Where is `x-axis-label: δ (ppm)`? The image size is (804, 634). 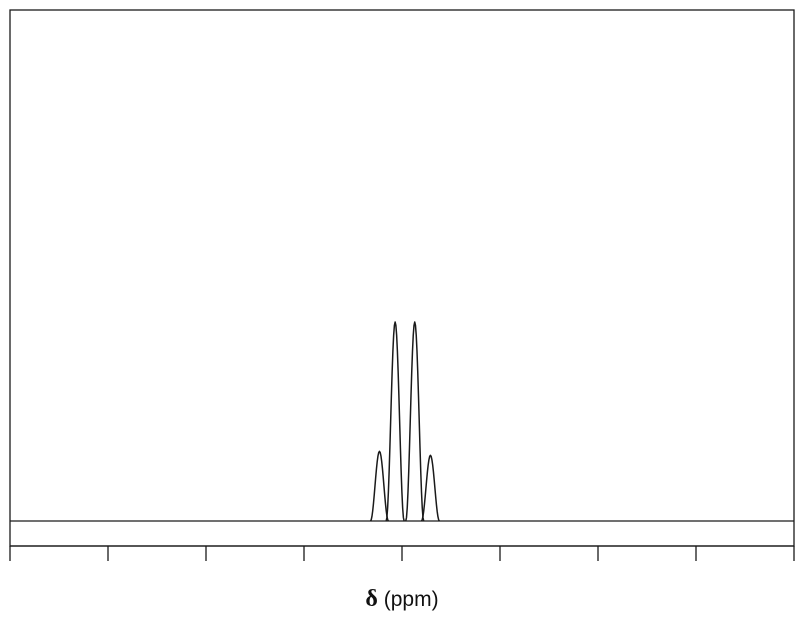 x-axis-label: δ (ppm) is located at coordinates (402, 599).